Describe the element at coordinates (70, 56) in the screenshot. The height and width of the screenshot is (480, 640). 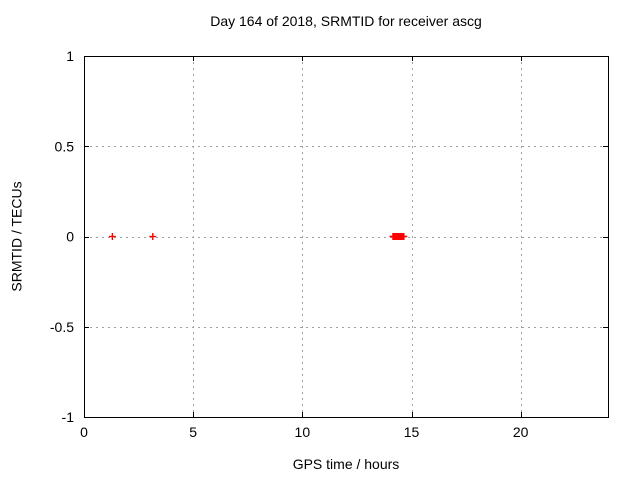
I see `svg-text: 1` at that location.